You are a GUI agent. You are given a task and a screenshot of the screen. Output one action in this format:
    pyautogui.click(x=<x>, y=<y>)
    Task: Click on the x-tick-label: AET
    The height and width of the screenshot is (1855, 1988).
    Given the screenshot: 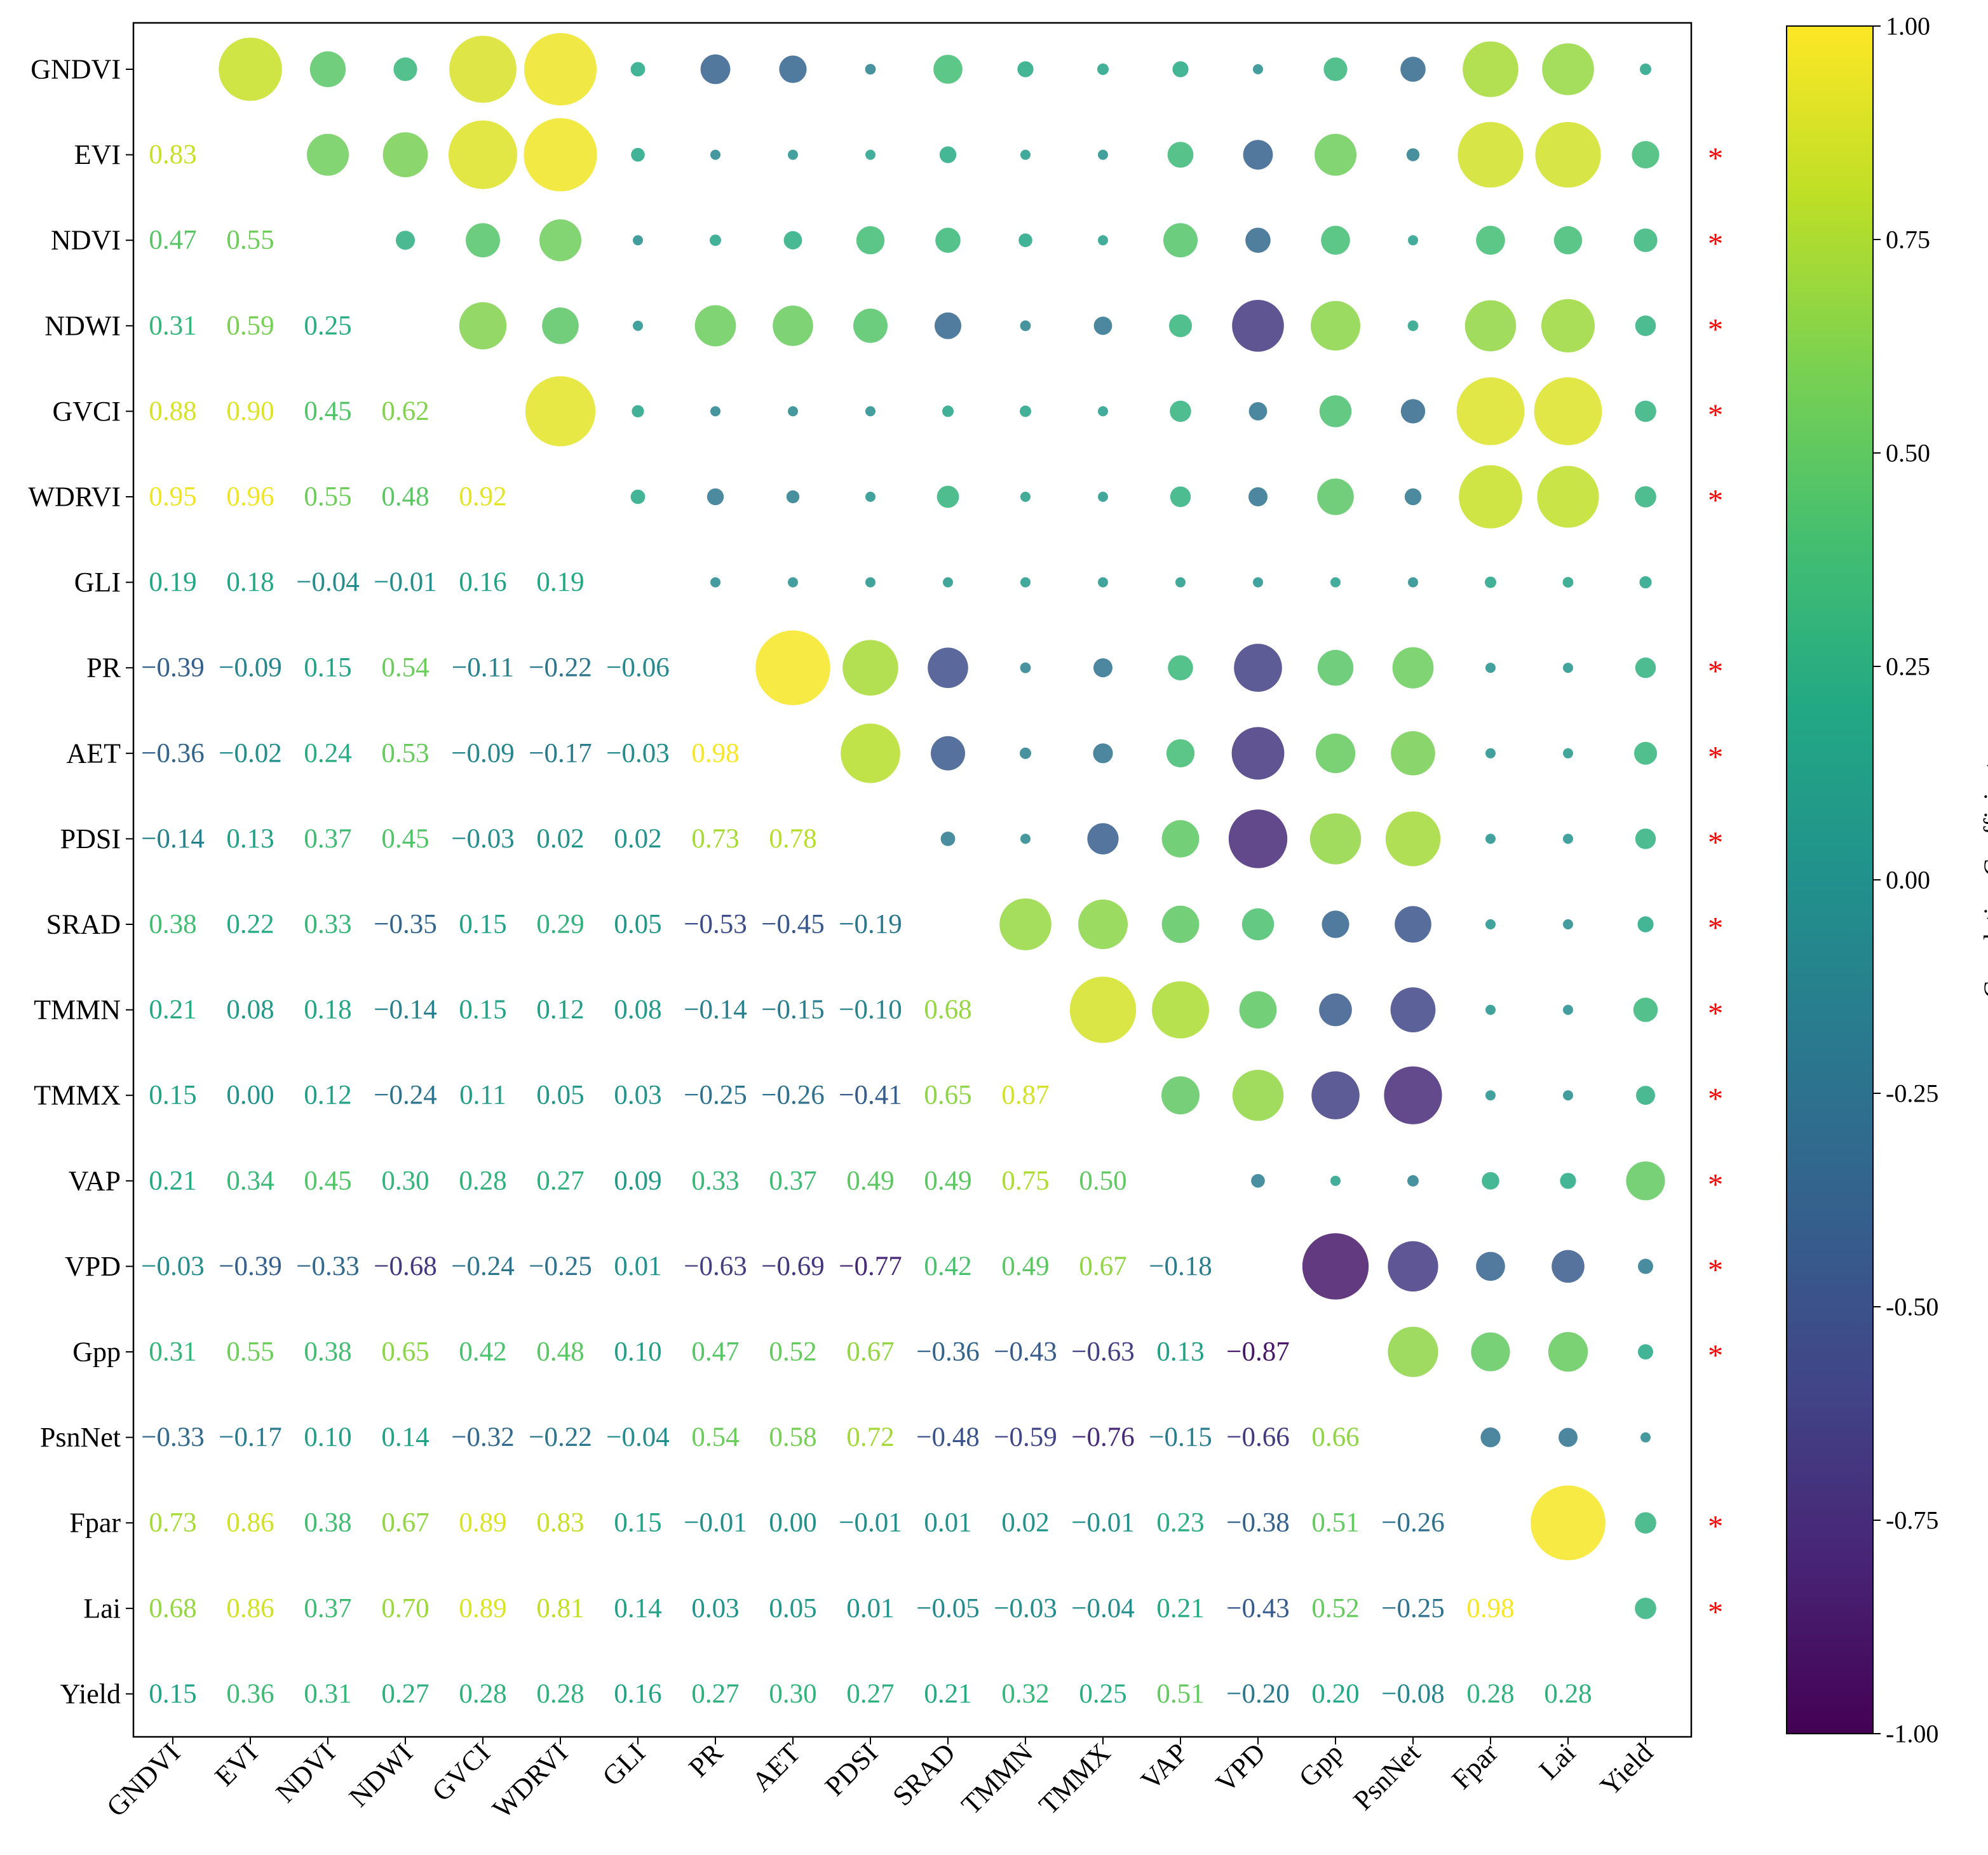 What is the action you would take?
    pyautogui.click(x=776, y=1767)
    